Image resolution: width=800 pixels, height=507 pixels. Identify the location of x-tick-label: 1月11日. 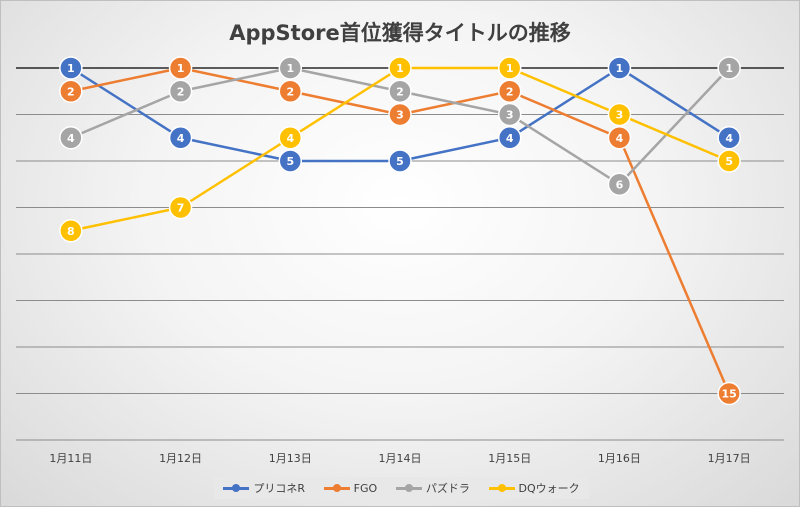
(70, 458).